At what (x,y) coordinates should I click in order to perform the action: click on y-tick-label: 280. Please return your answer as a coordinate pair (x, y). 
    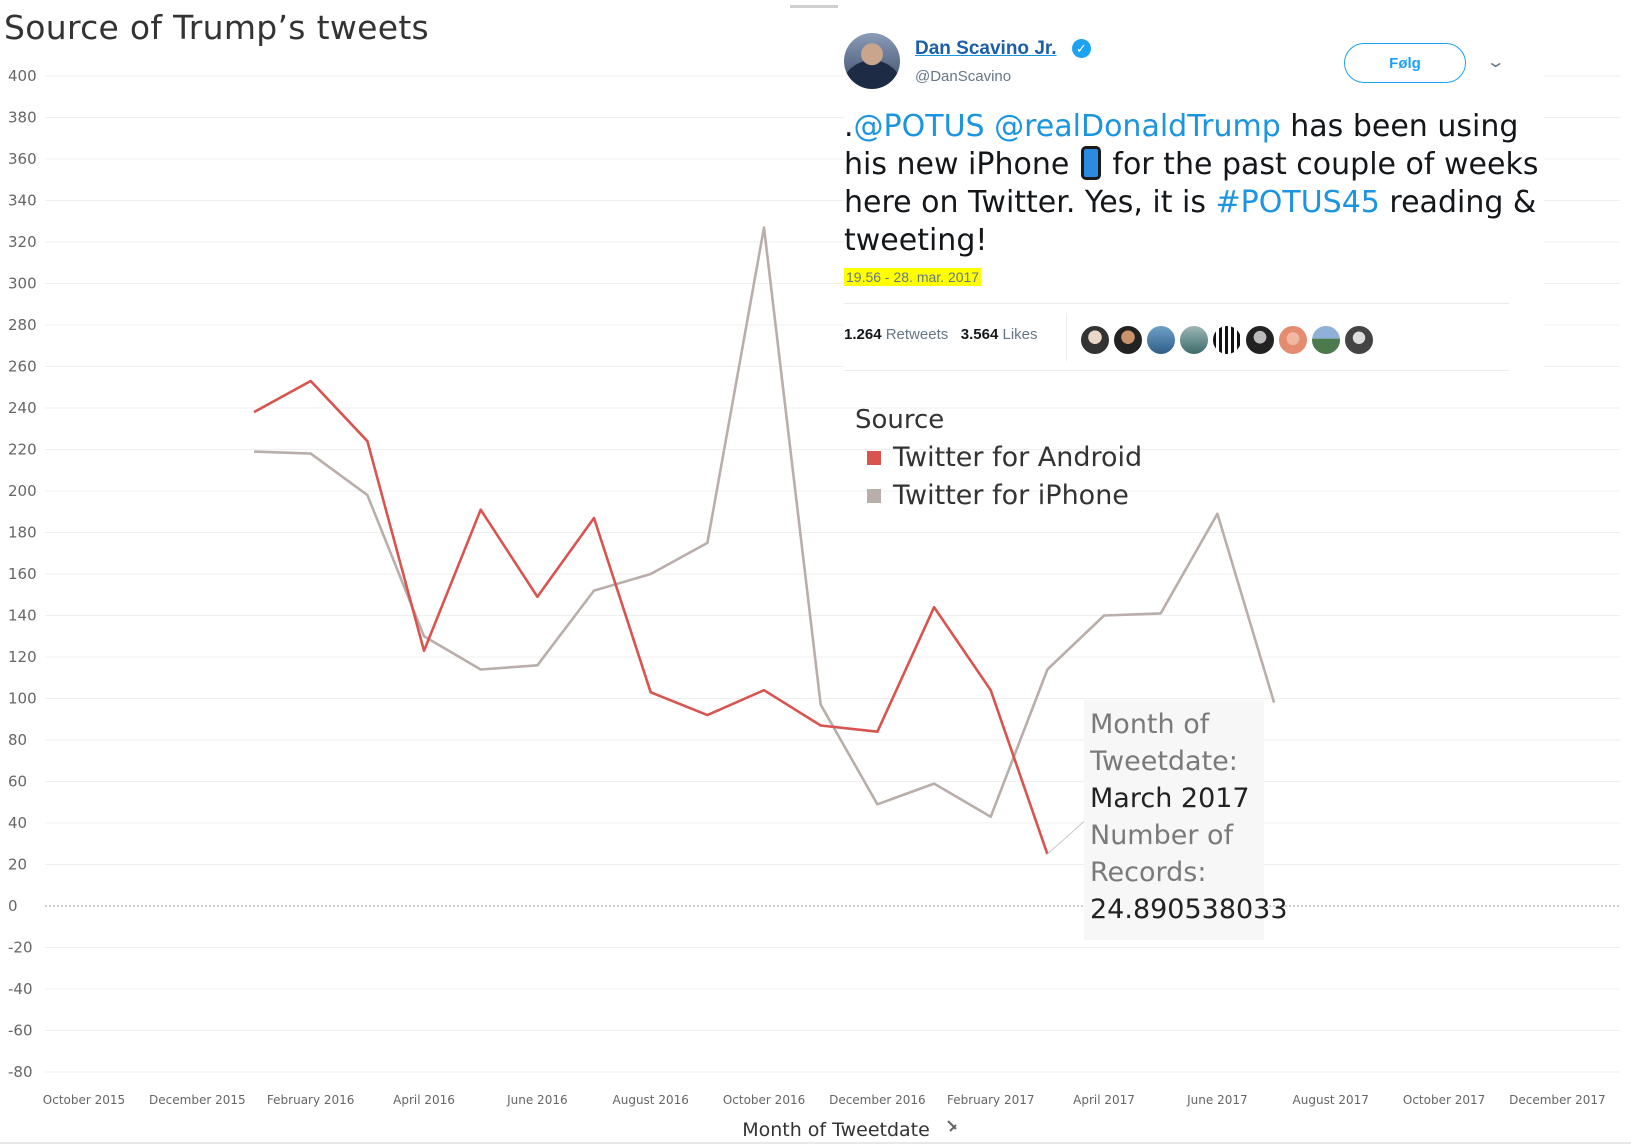
    Looking at the image, I should click on (22, 325).